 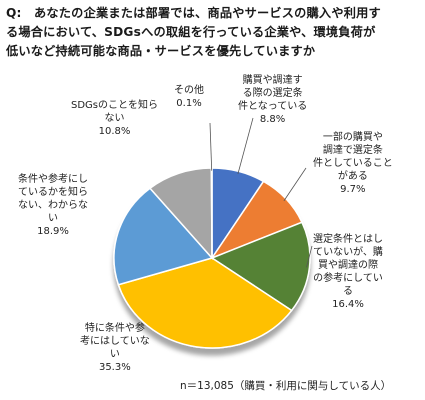 I want to click on slice-label-text: その他, so click(x=189, y=90).